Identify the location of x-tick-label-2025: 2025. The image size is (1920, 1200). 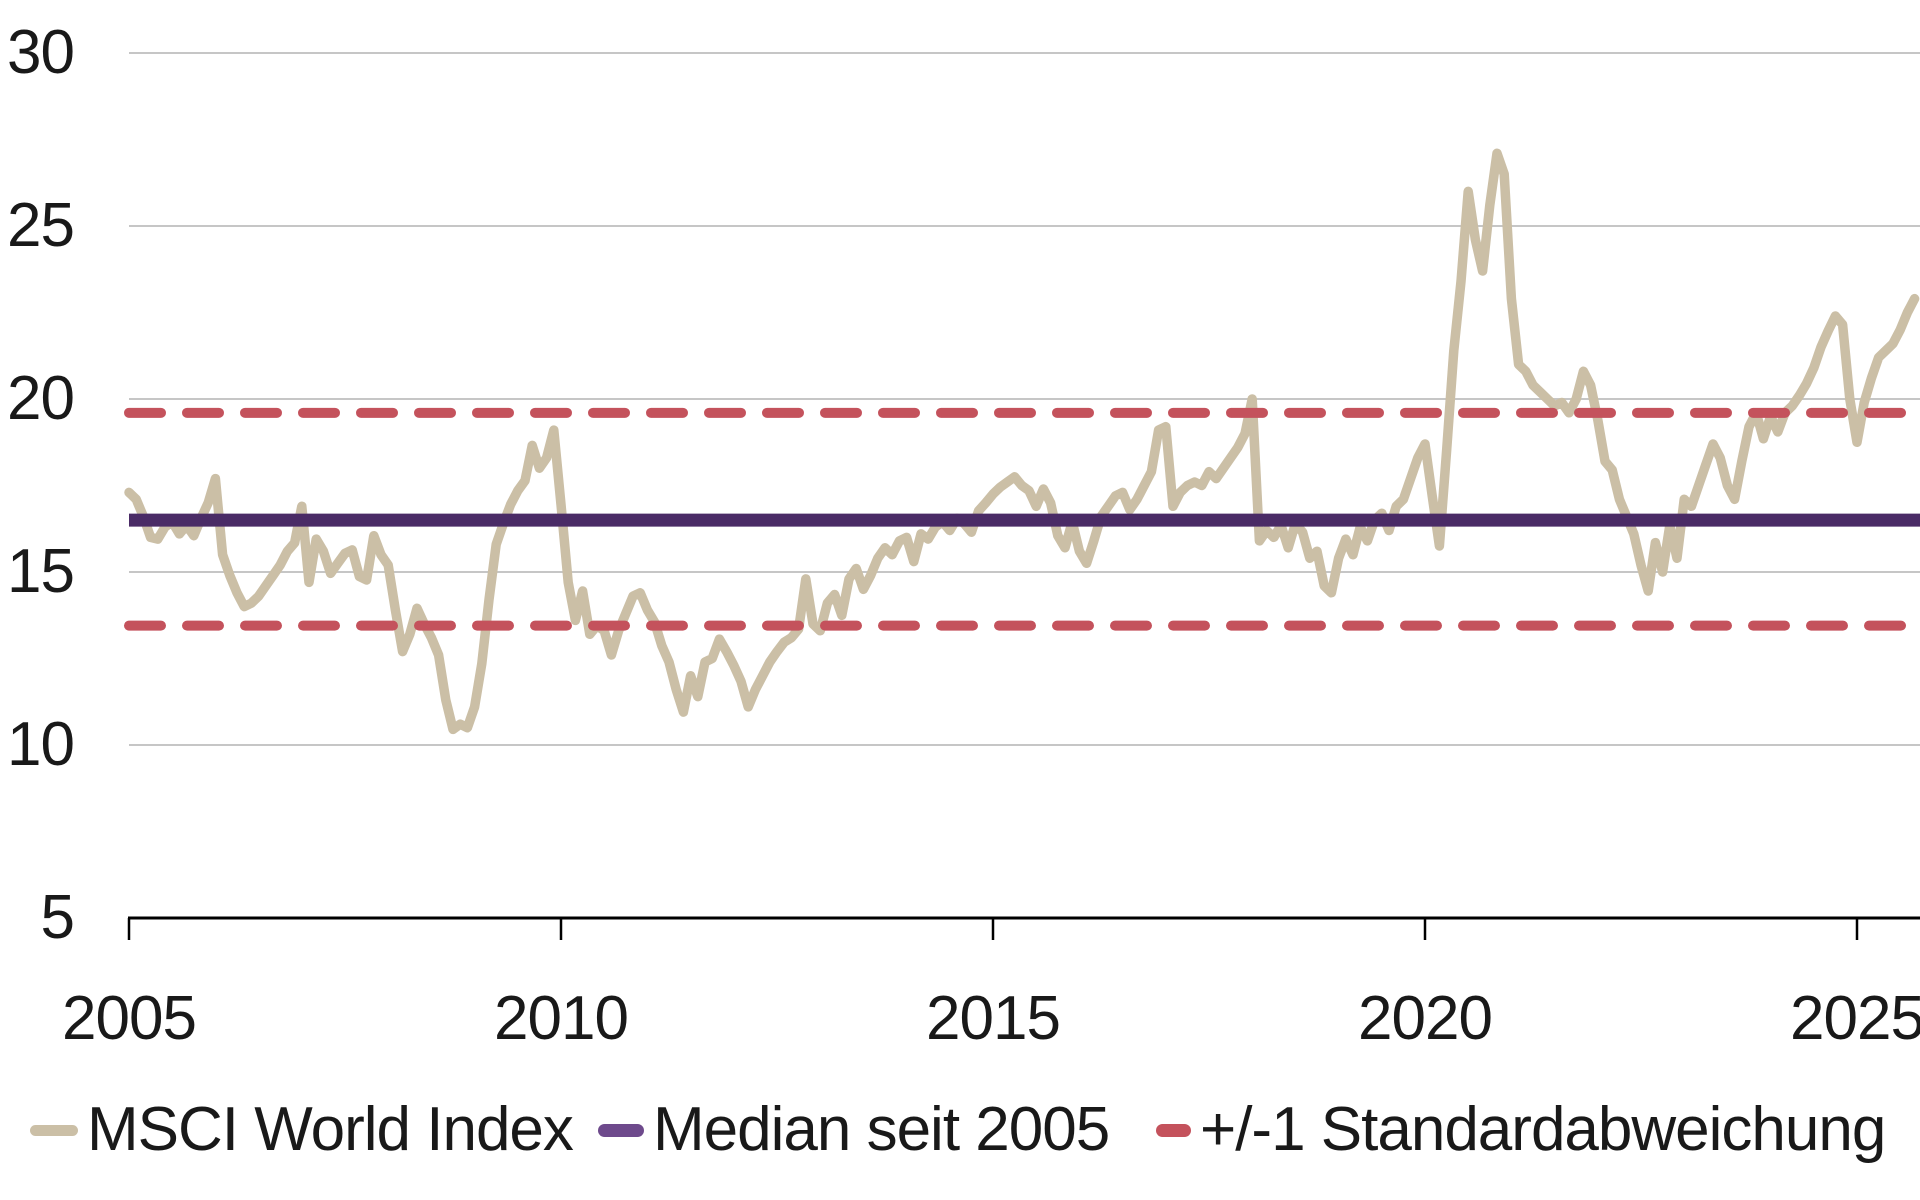
(1855, 1018).